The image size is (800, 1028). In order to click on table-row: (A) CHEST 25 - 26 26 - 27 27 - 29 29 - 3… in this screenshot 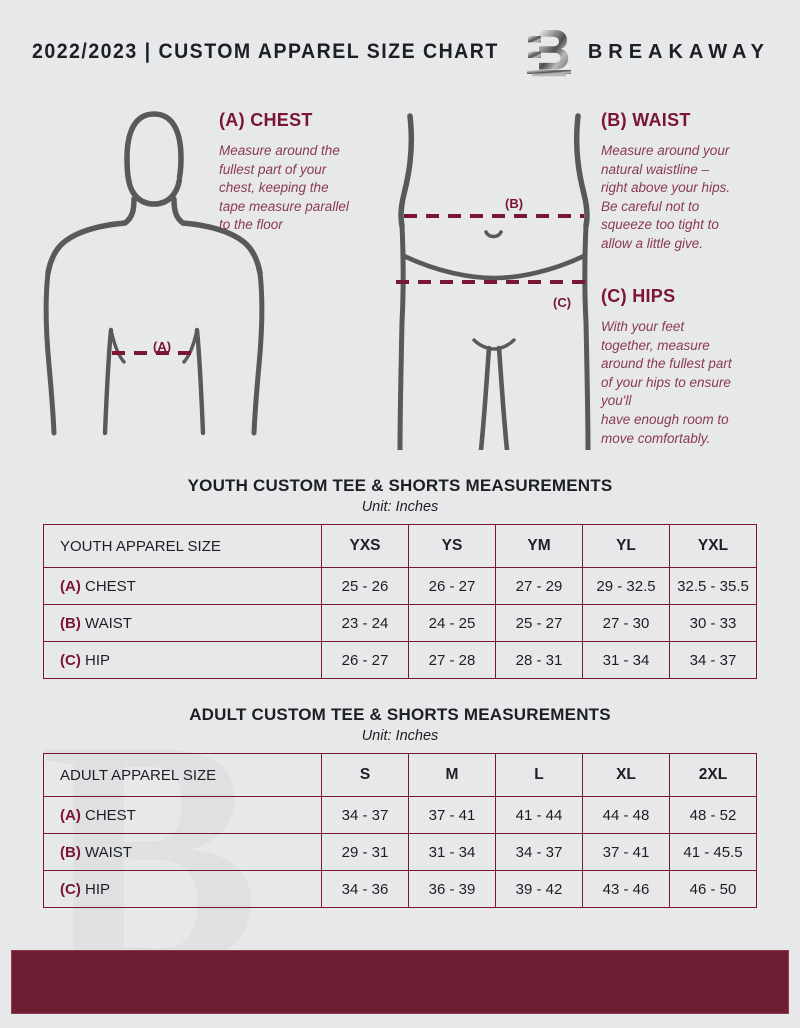, I will do `click(400, 586)`.